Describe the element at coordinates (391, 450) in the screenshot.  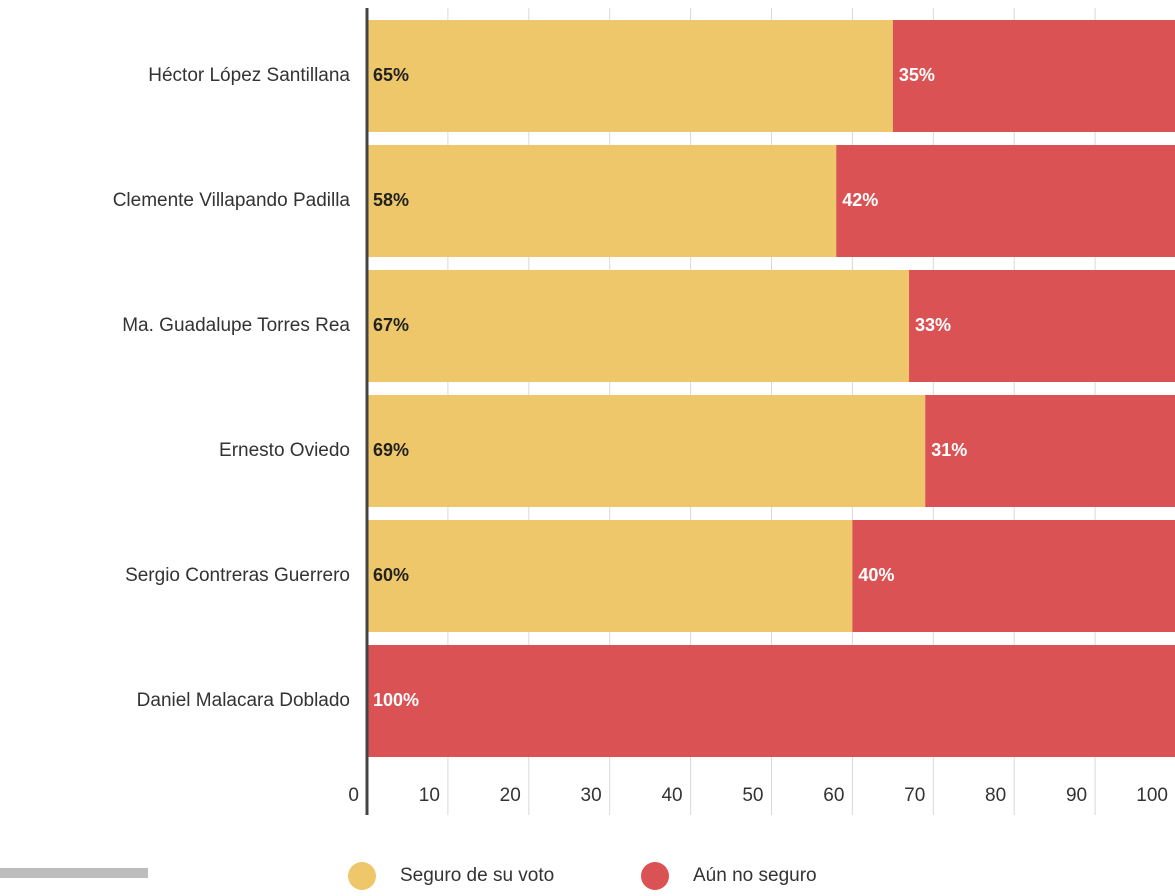
I see `data-label: 69%` at that location.